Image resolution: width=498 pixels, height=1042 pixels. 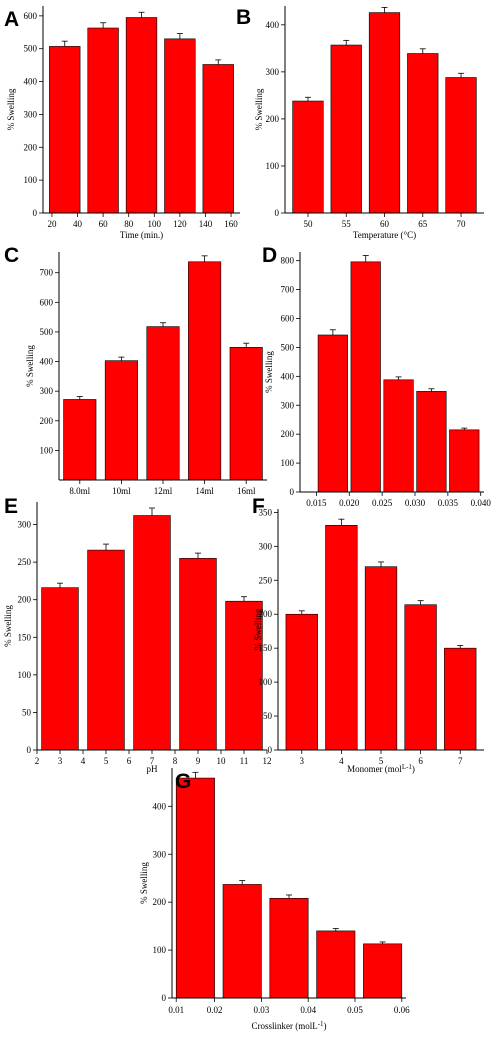 I want to click on panel-f-xtick-label-3: 6, so click(x=420, y=761).